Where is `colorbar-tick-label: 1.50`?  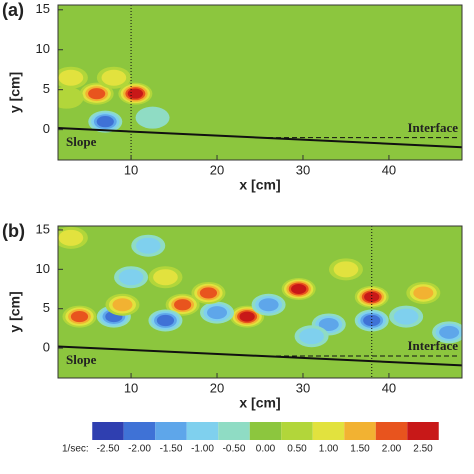 colorbar-tick-label: 1.50 is located at coordinates (360, 449).